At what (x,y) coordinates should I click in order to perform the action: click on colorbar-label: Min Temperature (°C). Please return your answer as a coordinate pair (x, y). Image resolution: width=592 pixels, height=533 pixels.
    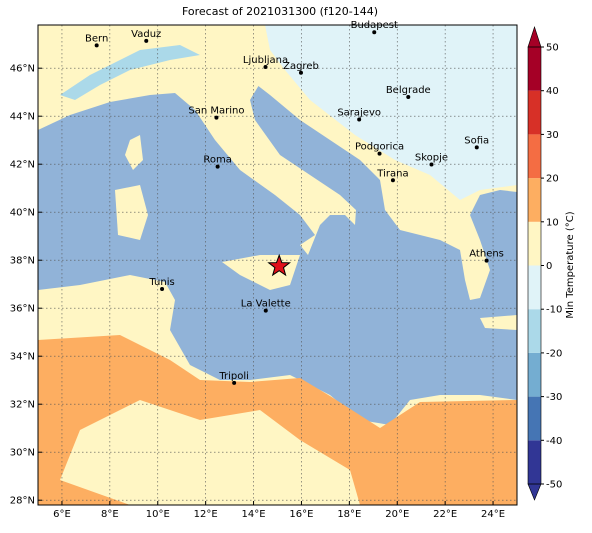
    Looking at the image, I should click on (570, 264).